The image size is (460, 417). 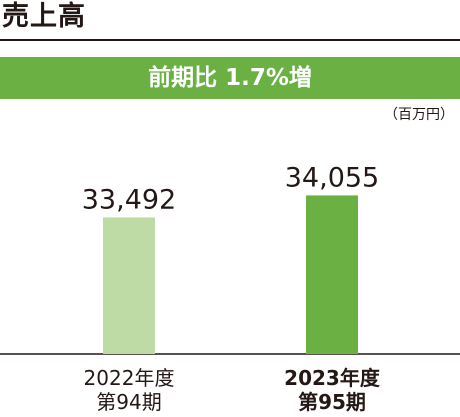 I want to click on title-divider, so click(x=230, y=40).